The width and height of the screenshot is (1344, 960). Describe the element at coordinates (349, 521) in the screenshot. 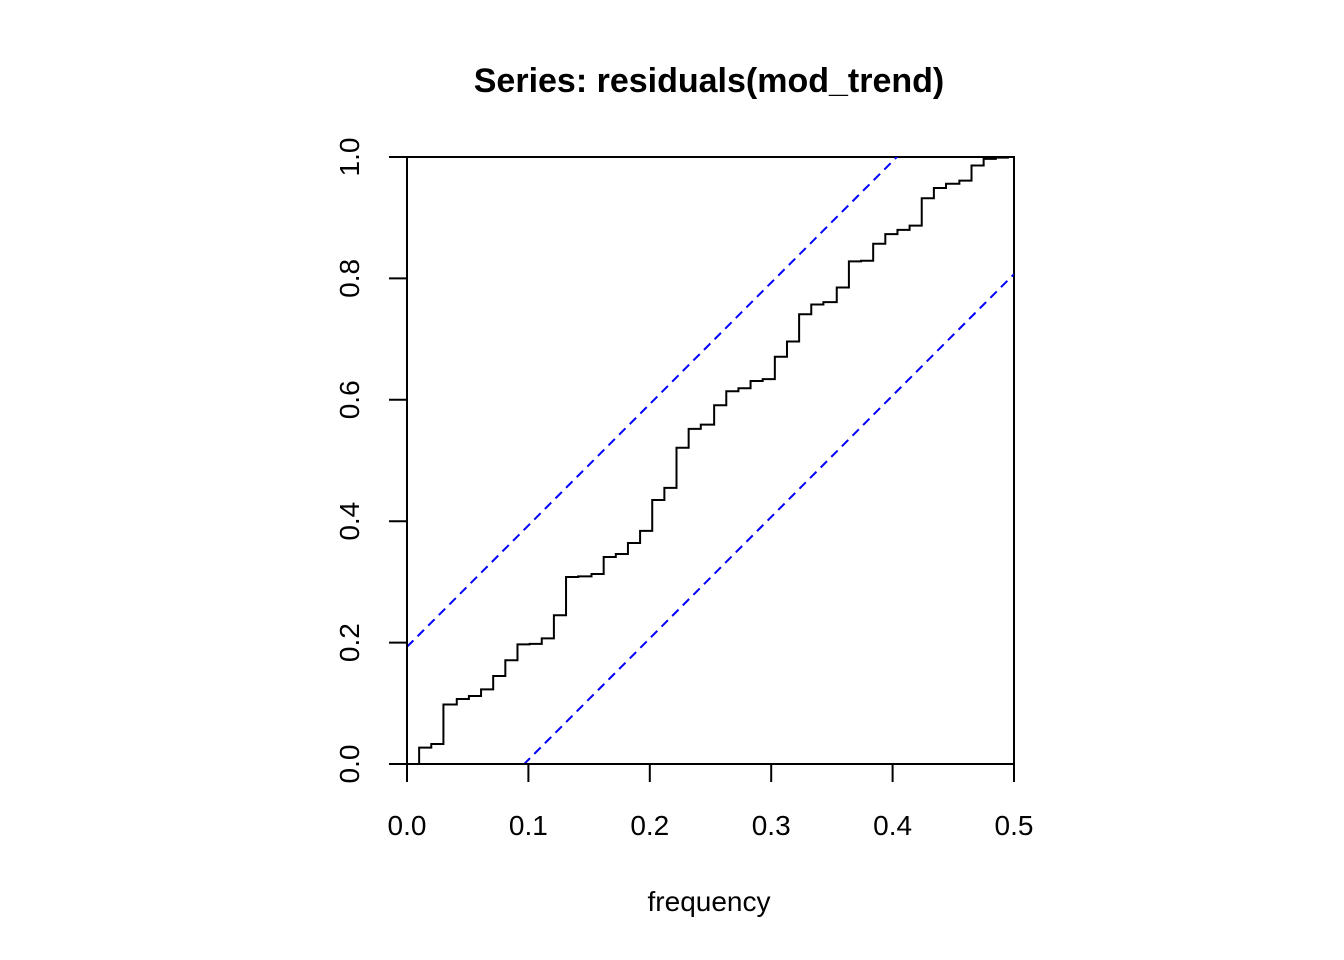

I see `y-tick-label: 0.4` at that location.